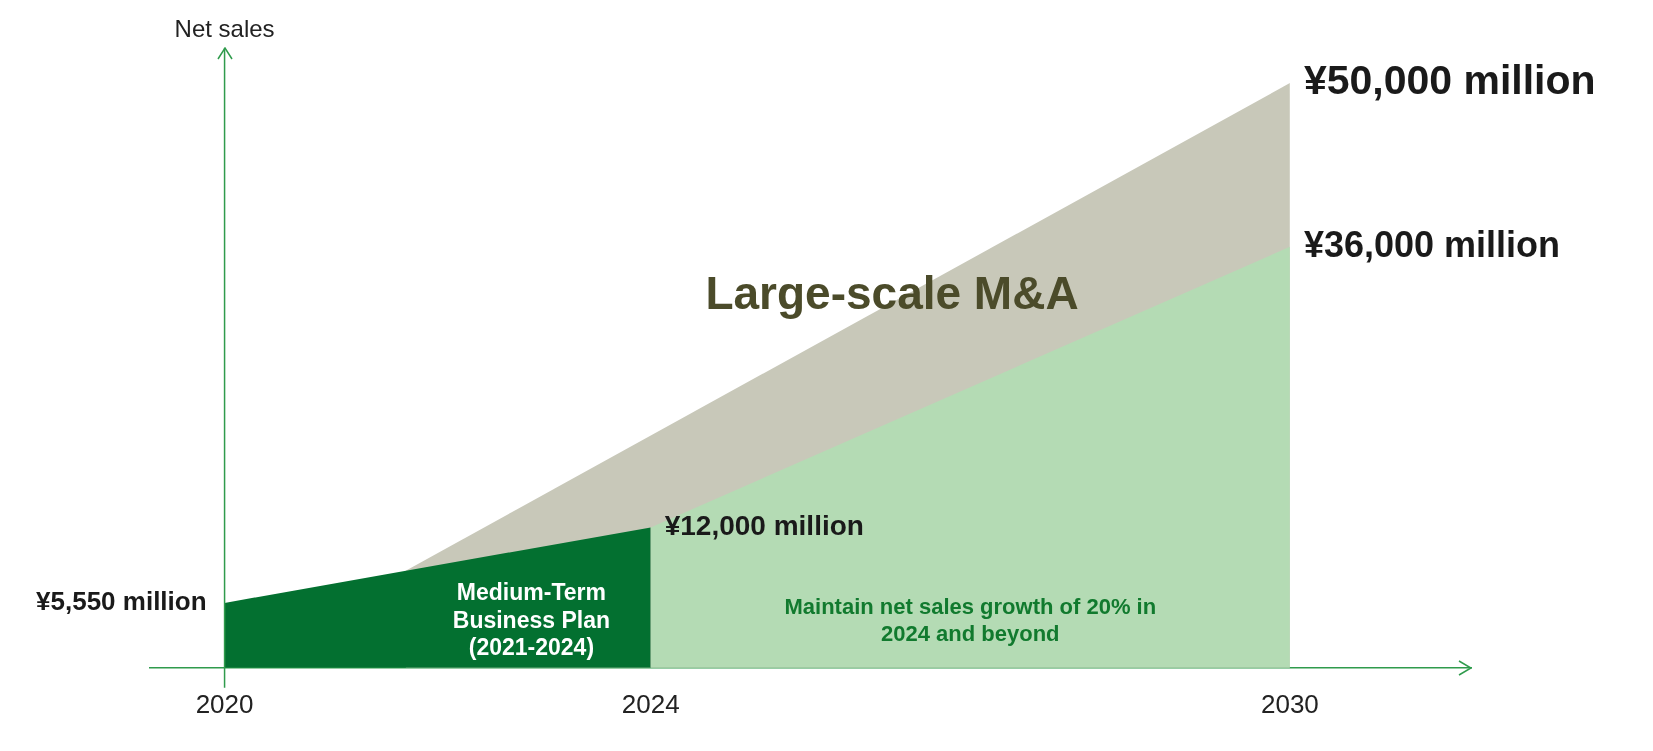 Image resolution: width=1653 pixels, height=751 pixels. I want to click on data-label: ¥12,000 million, so click(764, 526).